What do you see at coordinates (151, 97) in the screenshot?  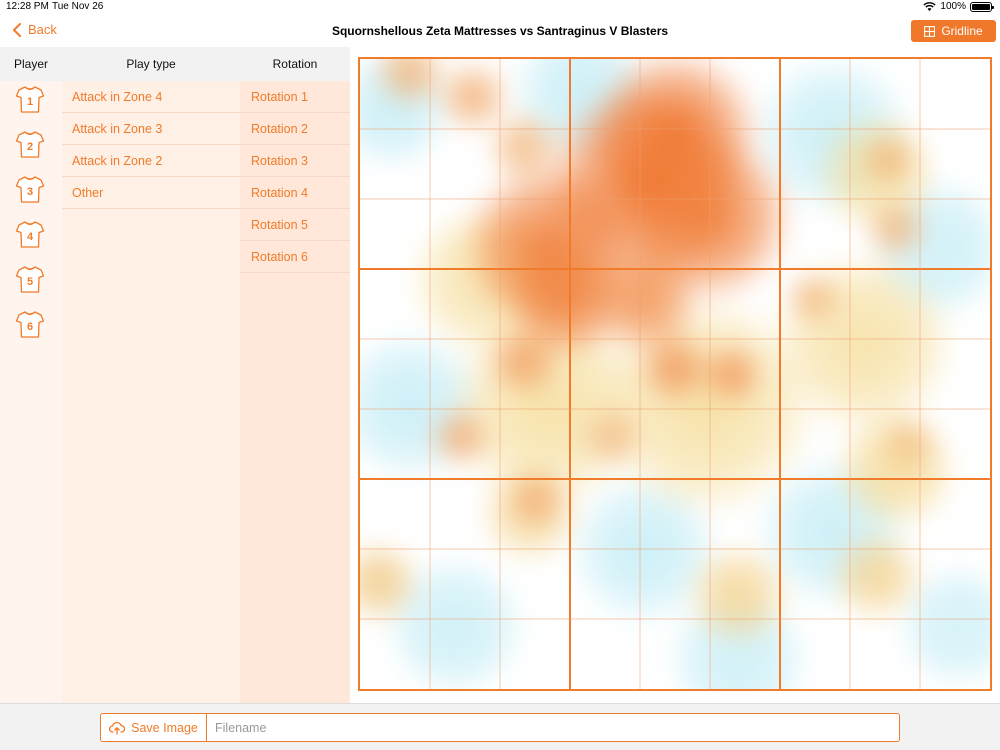 I see `play-type-item: Attack in Zone 4` at bounding box center [151, 97].